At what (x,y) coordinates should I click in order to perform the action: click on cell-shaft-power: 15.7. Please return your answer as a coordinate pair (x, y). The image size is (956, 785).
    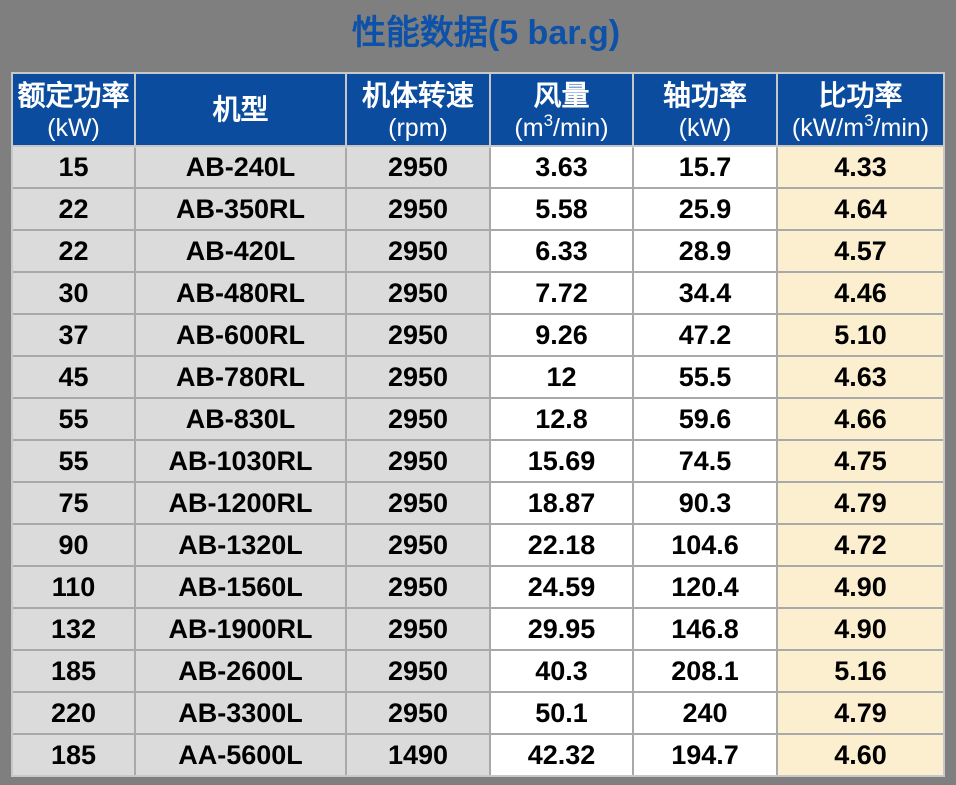
    Looking at the image, I should click on (705, 167).